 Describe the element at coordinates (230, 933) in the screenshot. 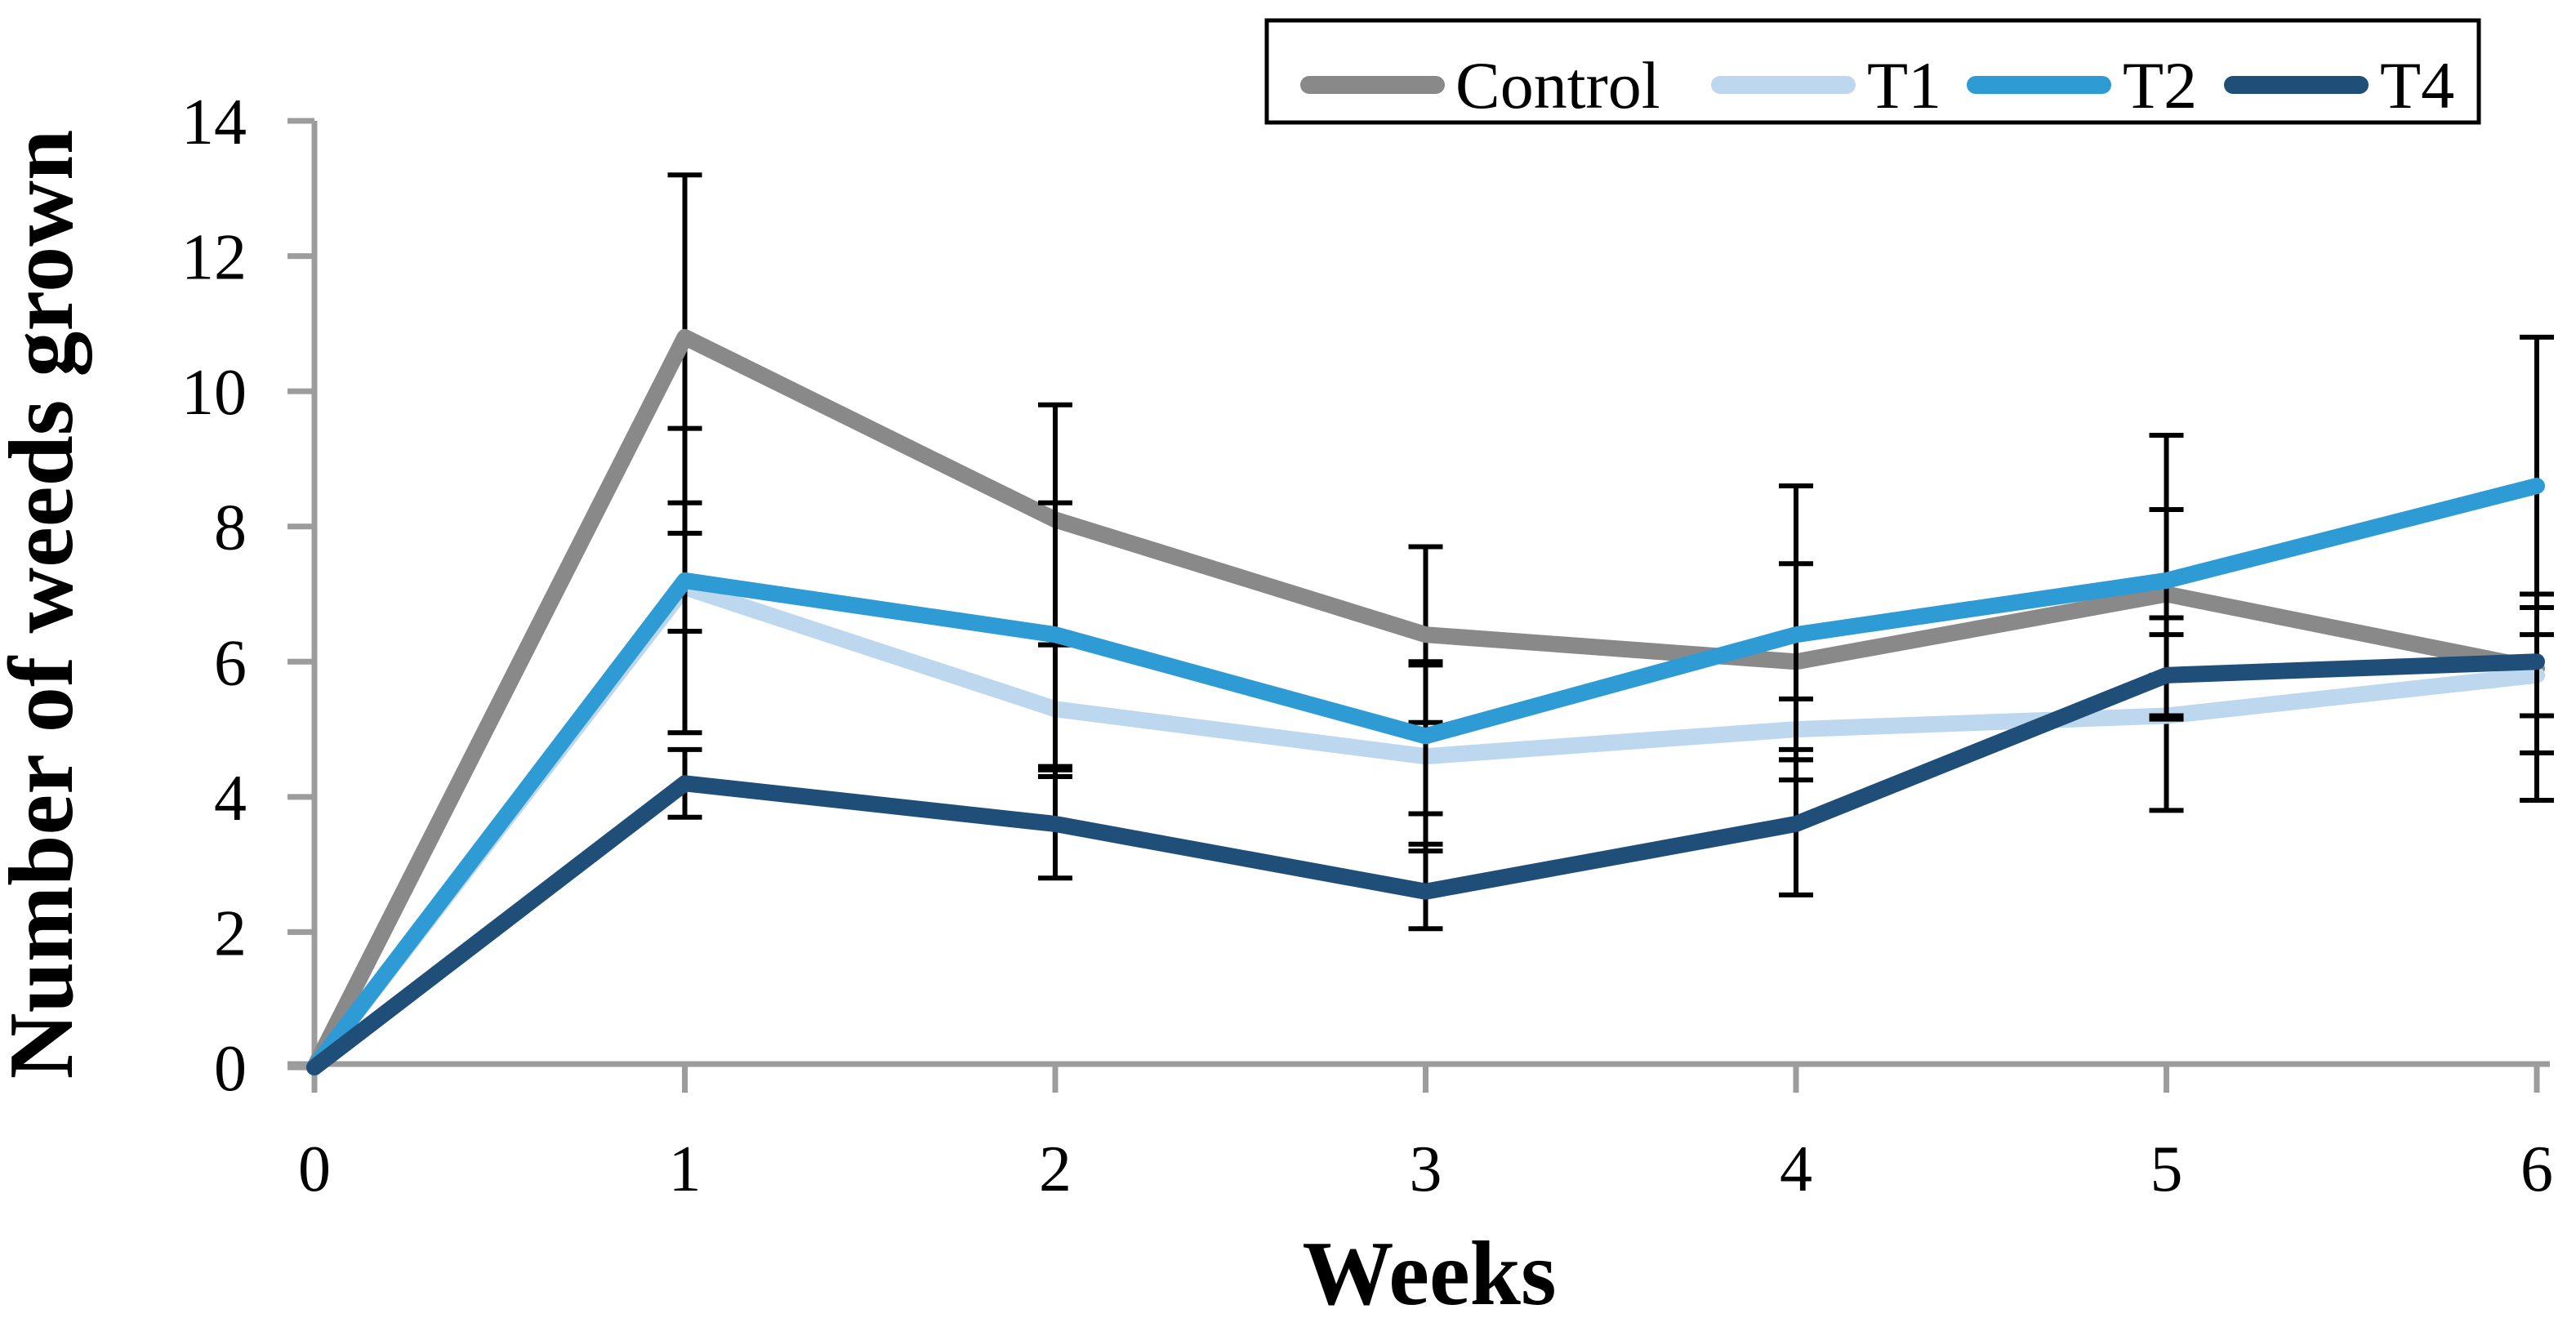

I see `y-tick-label: 2` at that location.